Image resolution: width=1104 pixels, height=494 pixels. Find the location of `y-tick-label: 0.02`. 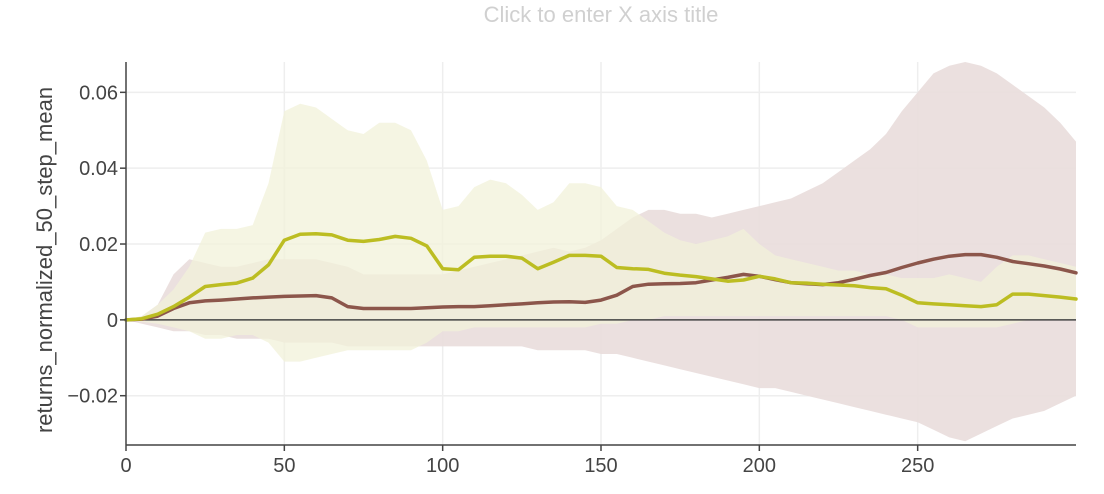

y-tick-label: 0.02 is located at coordinates (98, 245).